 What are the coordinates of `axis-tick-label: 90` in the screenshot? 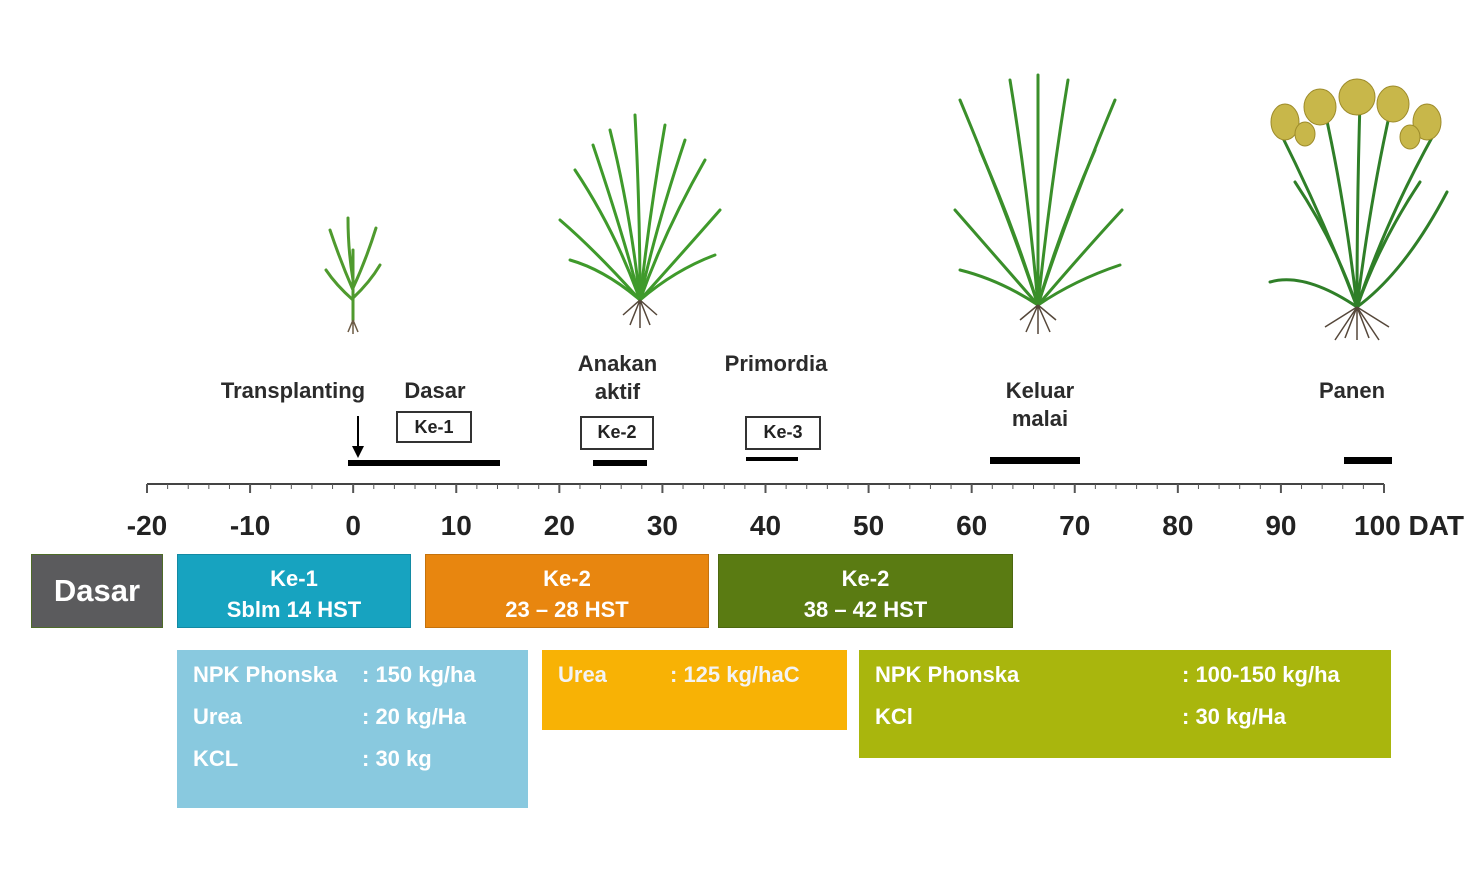 It's located at (1281, 525).